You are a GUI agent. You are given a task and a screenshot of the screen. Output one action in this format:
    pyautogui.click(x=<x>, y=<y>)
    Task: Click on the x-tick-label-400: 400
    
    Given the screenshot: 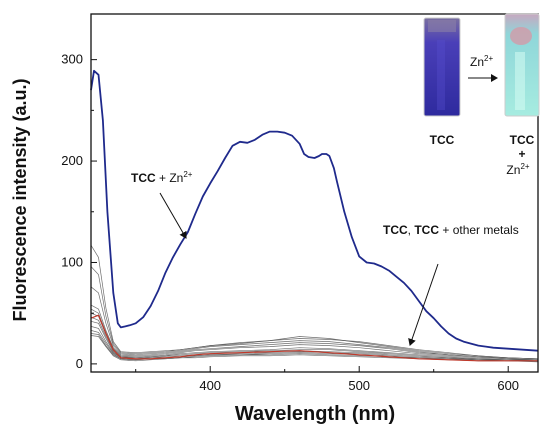 What is the action you would take?
    pyautogui.click(x=210, y=385)
    